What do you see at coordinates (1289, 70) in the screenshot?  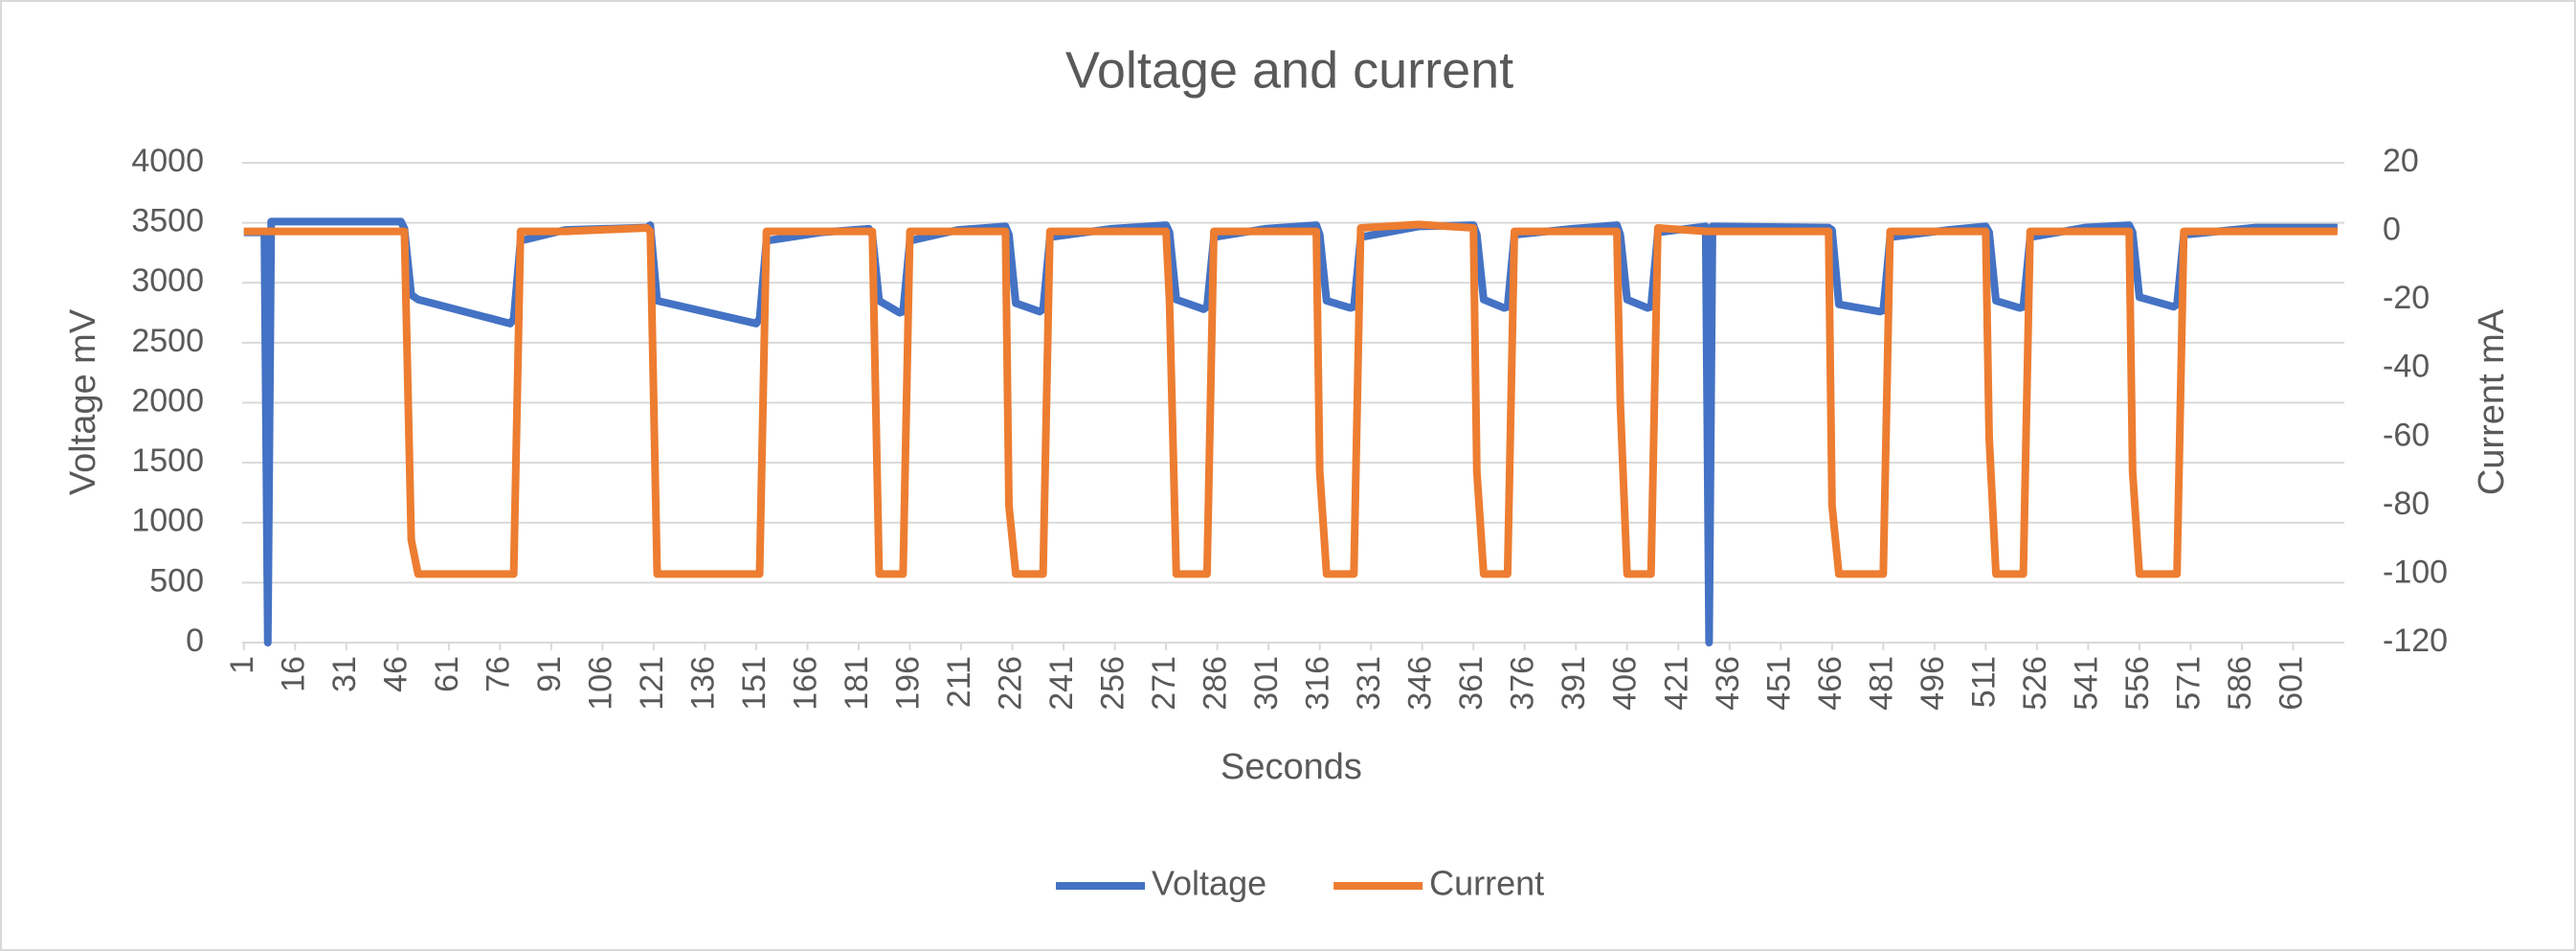 I see `chart-title: Voltage and current` at bounding box center [1289, 70].